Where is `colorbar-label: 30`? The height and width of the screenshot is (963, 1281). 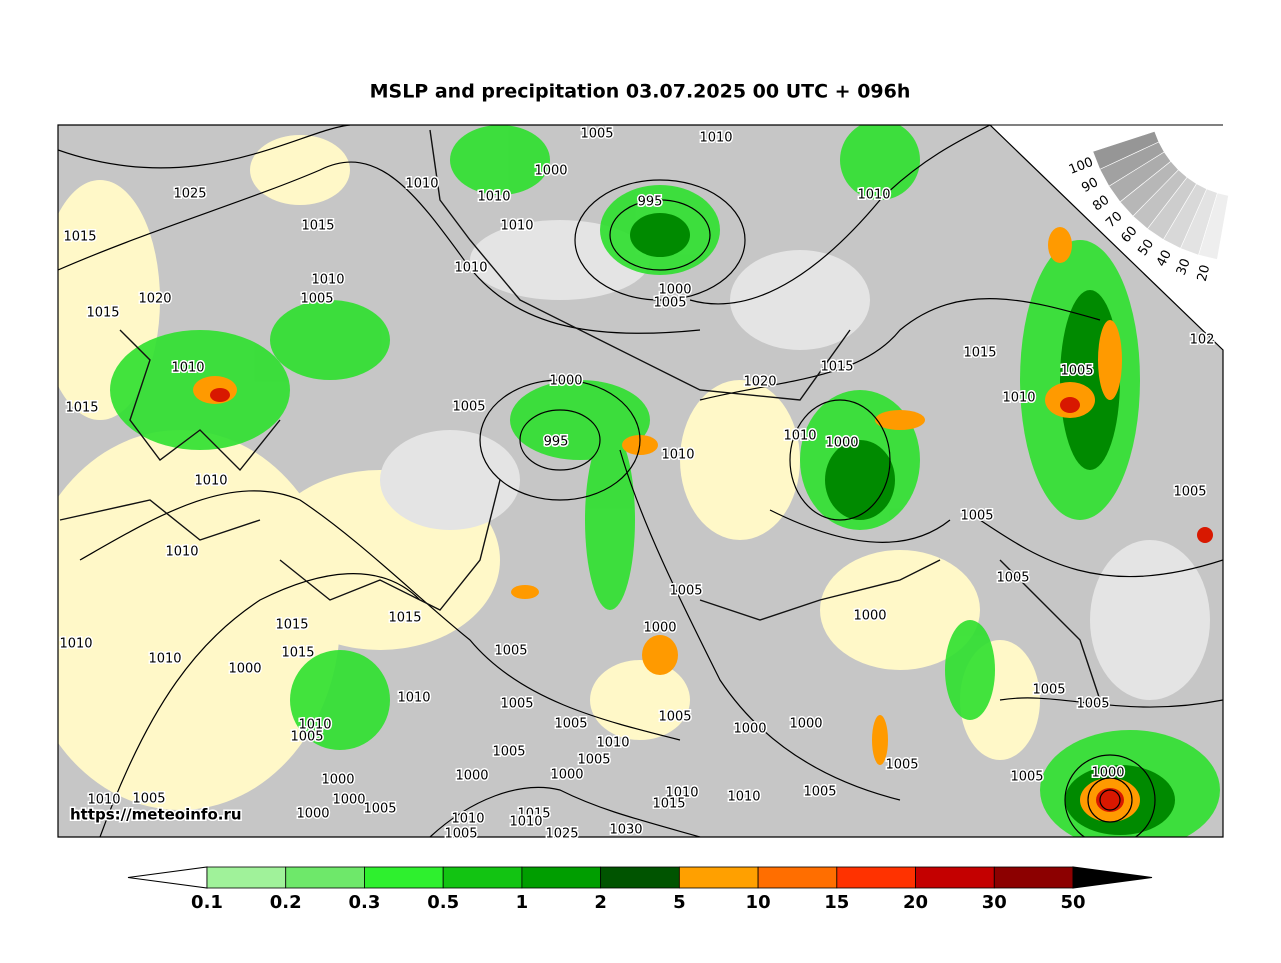 colorbar-label: 30 is located at coordinates (994, 902).